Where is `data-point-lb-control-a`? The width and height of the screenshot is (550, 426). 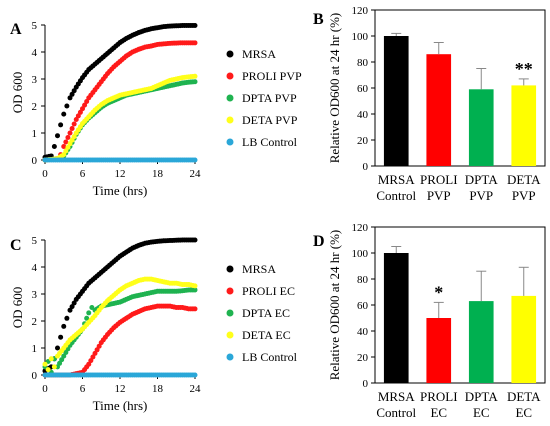 data-point-lb-control-a is located at coordinates (195, 160).